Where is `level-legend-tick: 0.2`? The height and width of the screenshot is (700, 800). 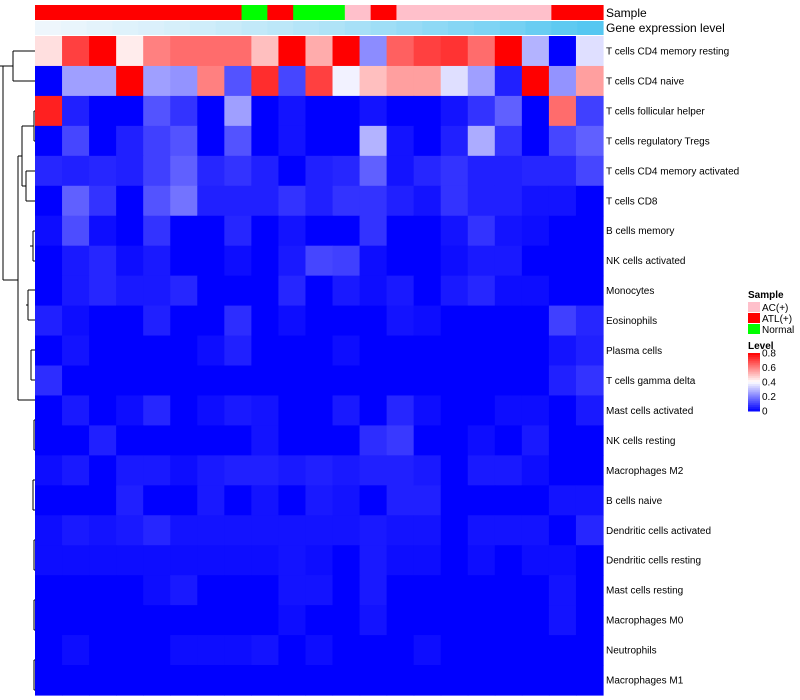
level-legend-tick: 0.2 is located at coordinates (769, 397).